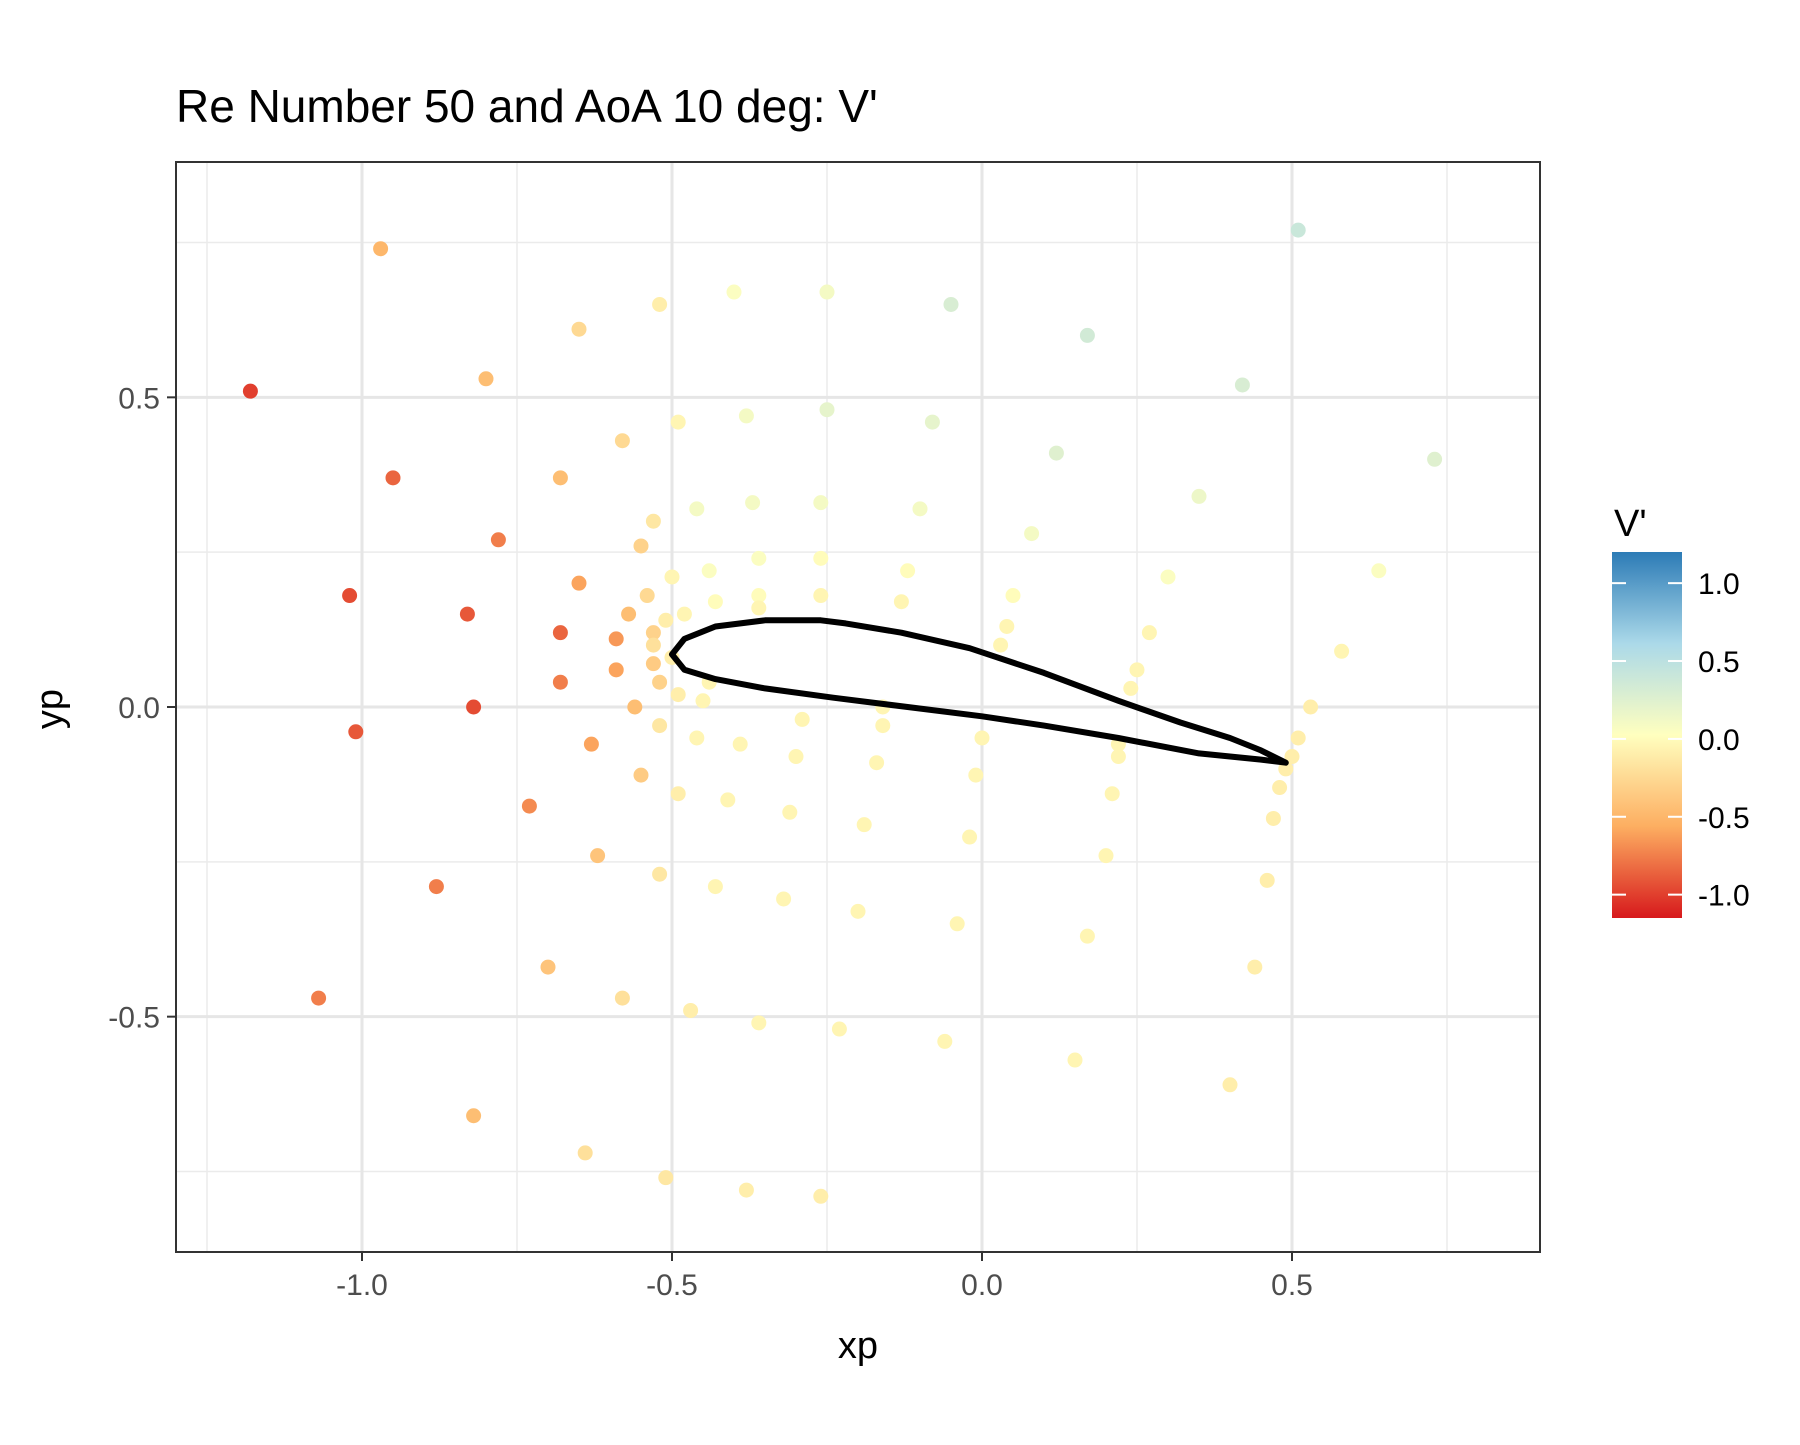 This screenshot has height=1445, width=1800. I want to click on colorbar-tick-label: 0.5, so click(1719, 662).